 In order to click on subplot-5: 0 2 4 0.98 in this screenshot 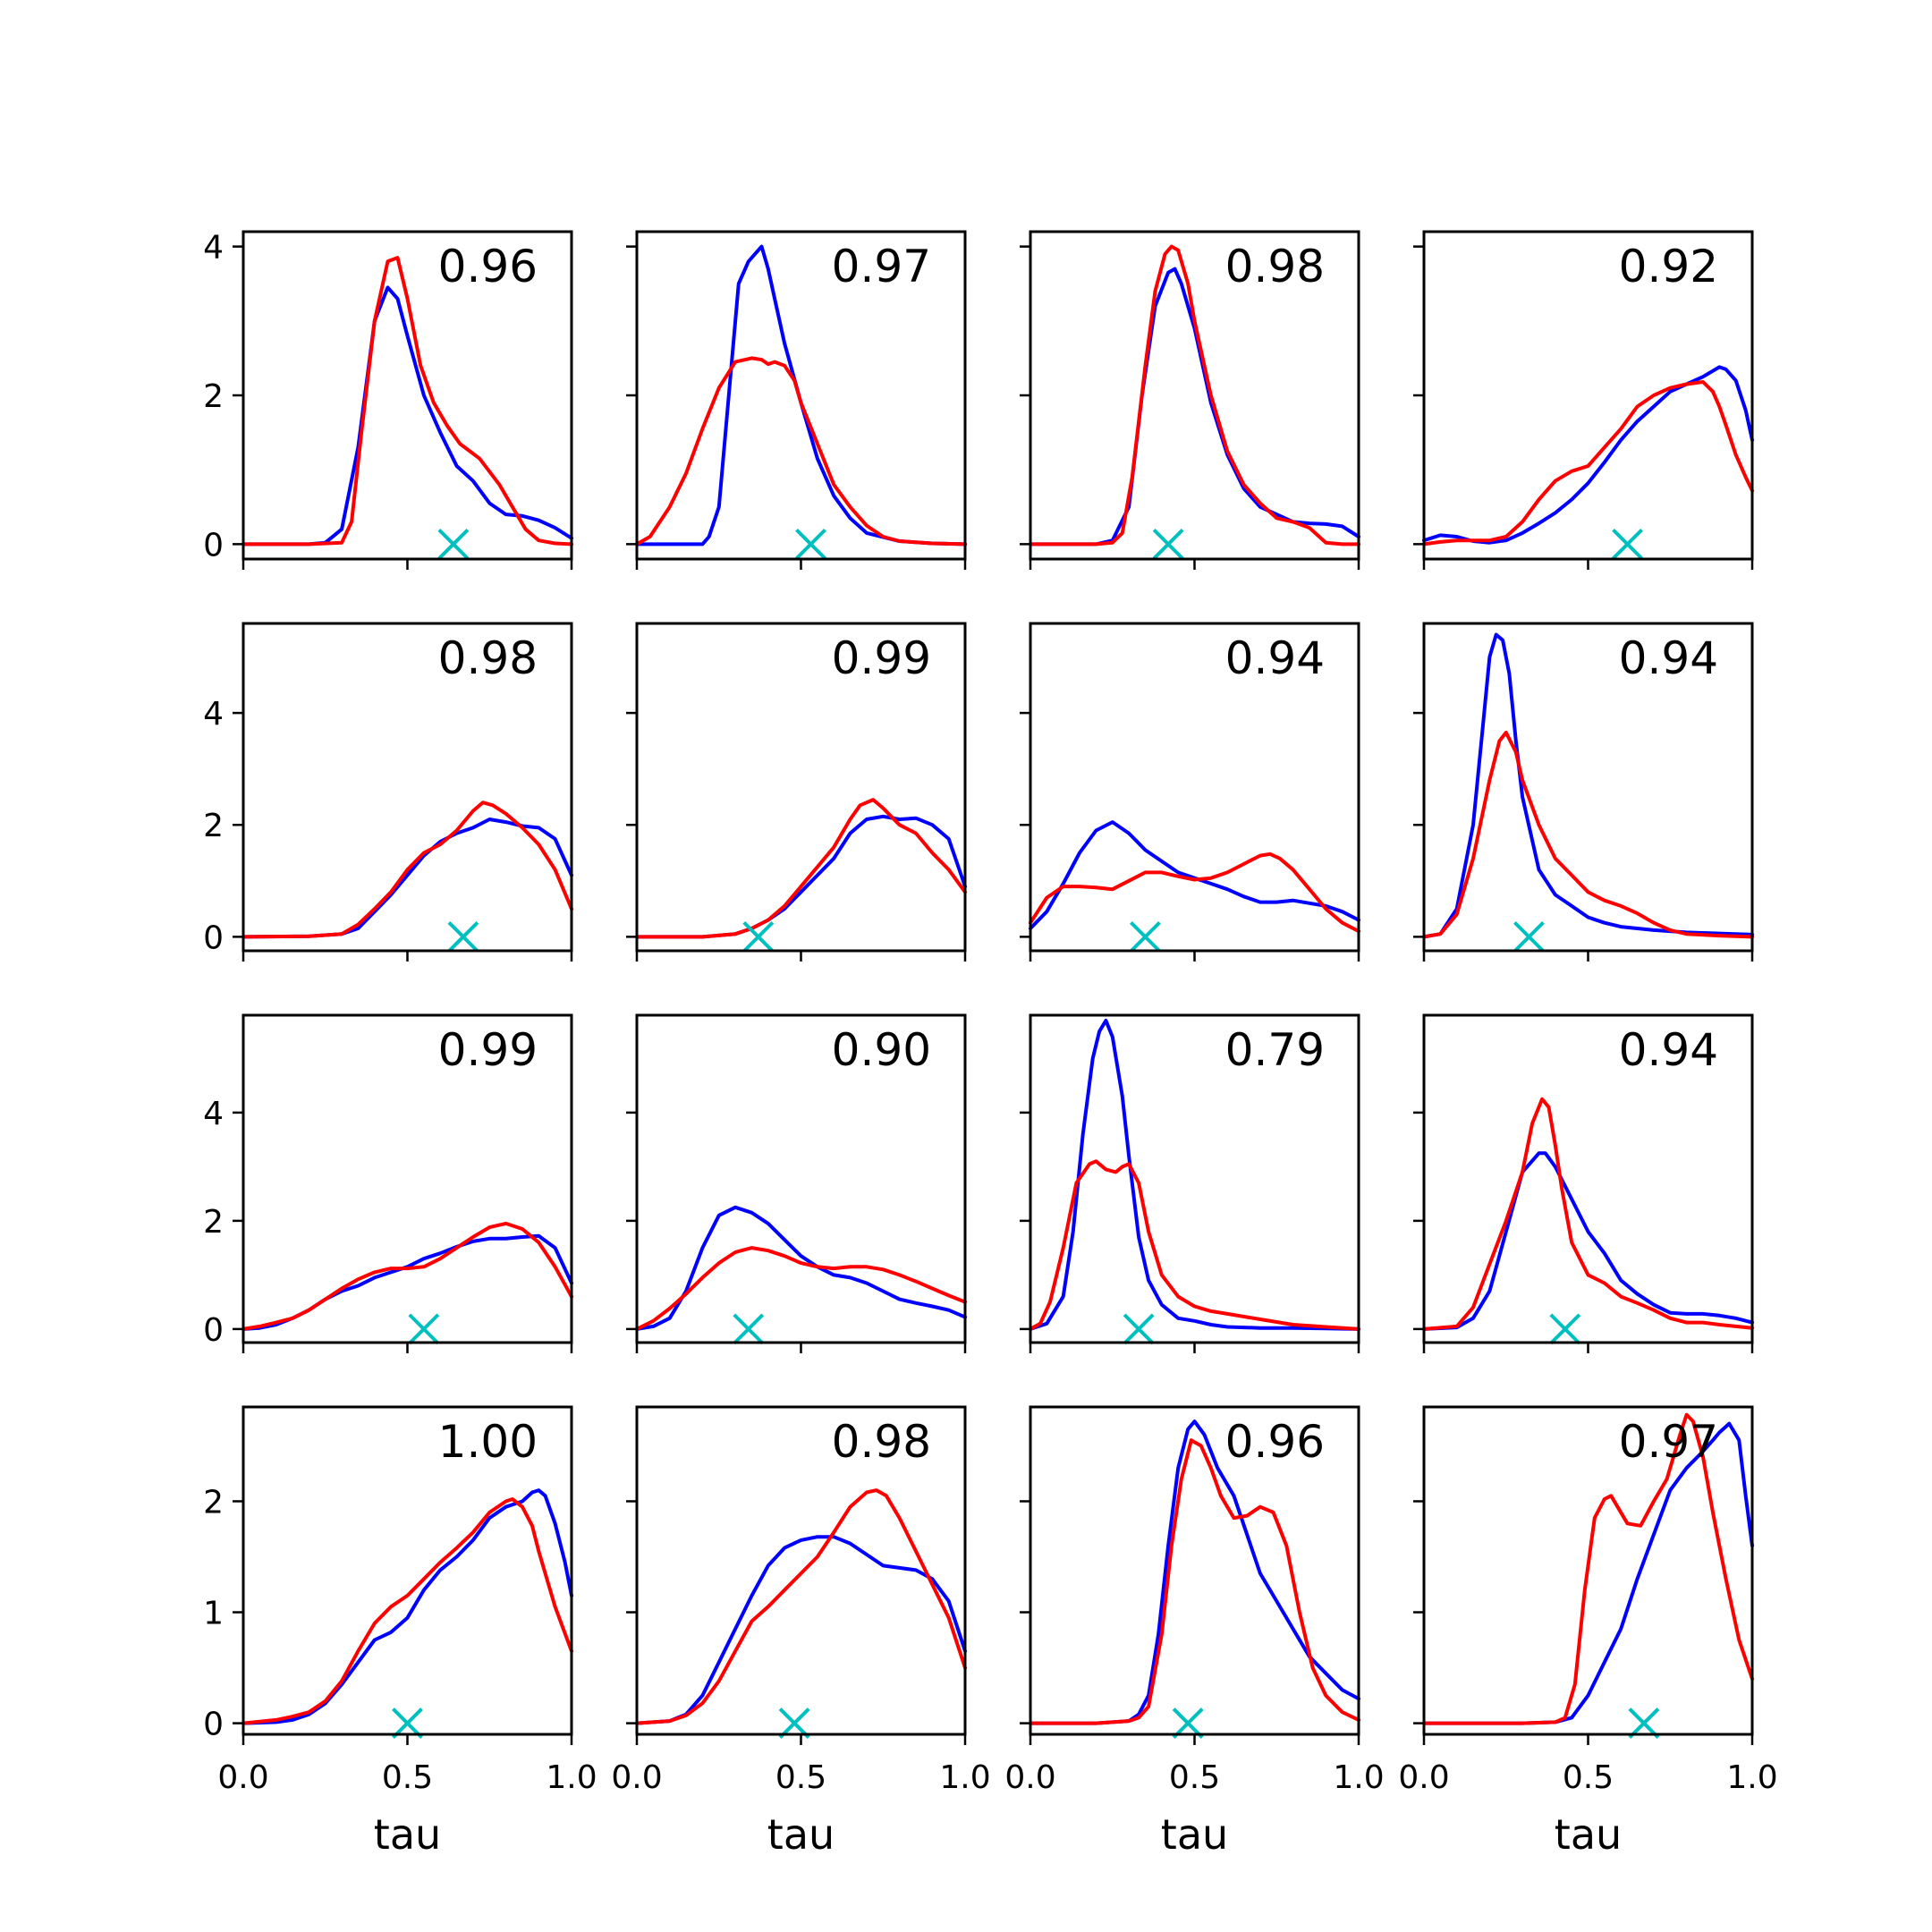, I will do `click(388, 792)`.